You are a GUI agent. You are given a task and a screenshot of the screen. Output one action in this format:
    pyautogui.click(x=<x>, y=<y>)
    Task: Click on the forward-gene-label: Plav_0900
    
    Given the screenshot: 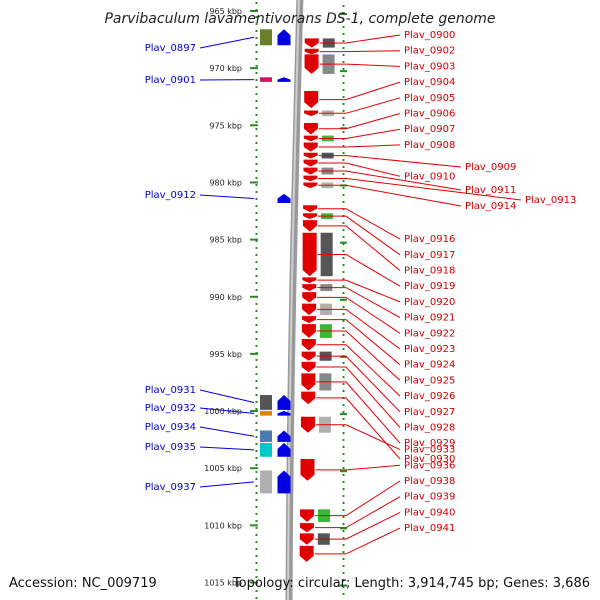 What is the action you would take?
    pyautogui.click(x=429, y=35)
    